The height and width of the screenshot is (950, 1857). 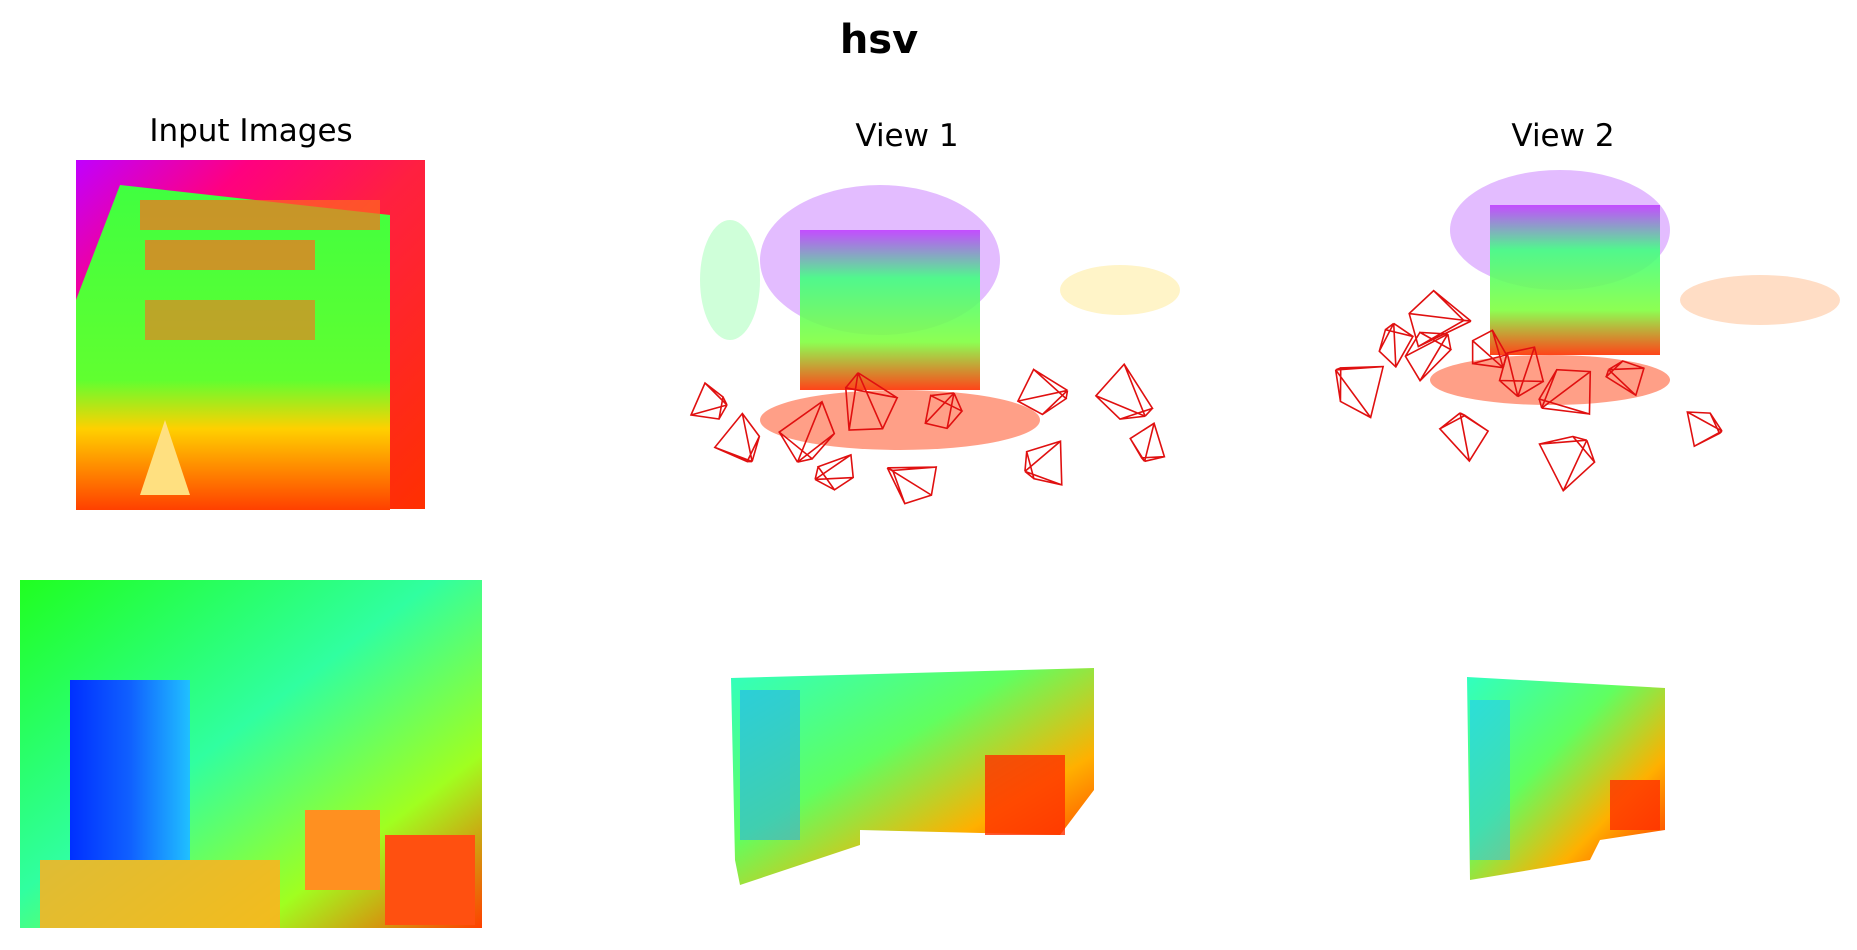 What do you see at coordinates (250, 131) in the screenshot?
I see `panel-title: Input Images` at bounding box center [250, 131].